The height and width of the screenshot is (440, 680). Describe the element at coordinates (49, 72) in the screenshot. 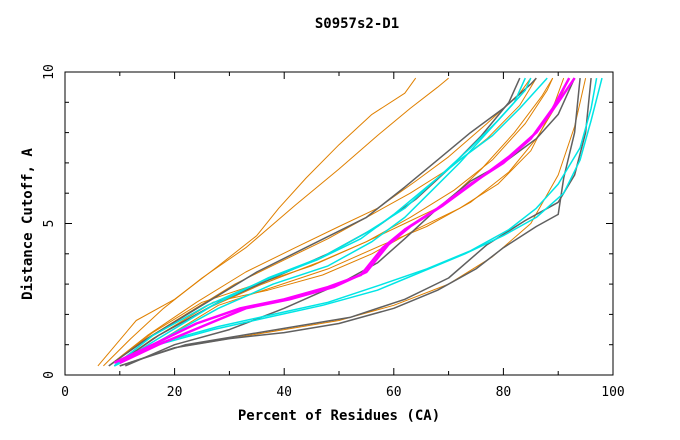

I see `y-tick-label: 10` at that location.